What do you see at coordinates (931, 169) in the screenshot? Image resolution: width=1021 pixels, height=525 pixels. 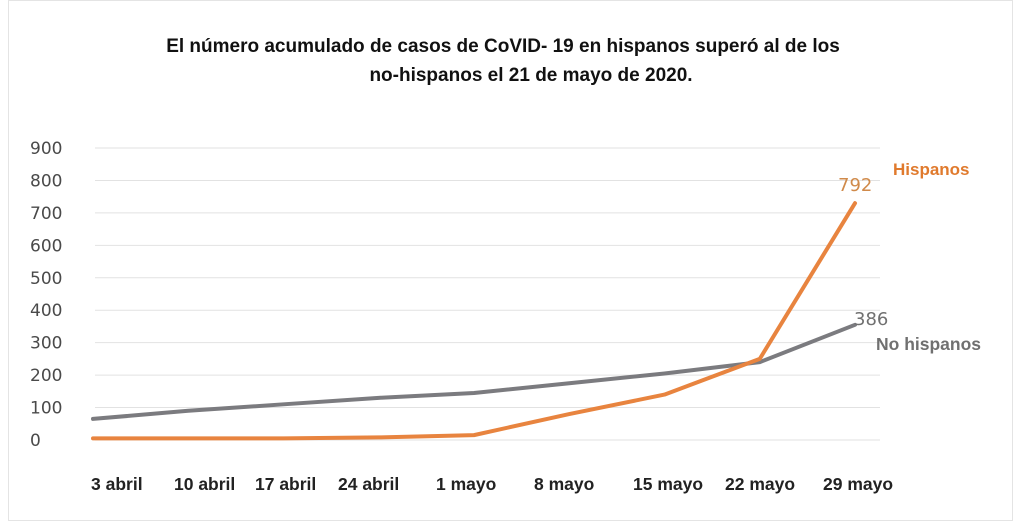 I see `hispanos-series-label: Hispanos` at bounding box center [931, 169].